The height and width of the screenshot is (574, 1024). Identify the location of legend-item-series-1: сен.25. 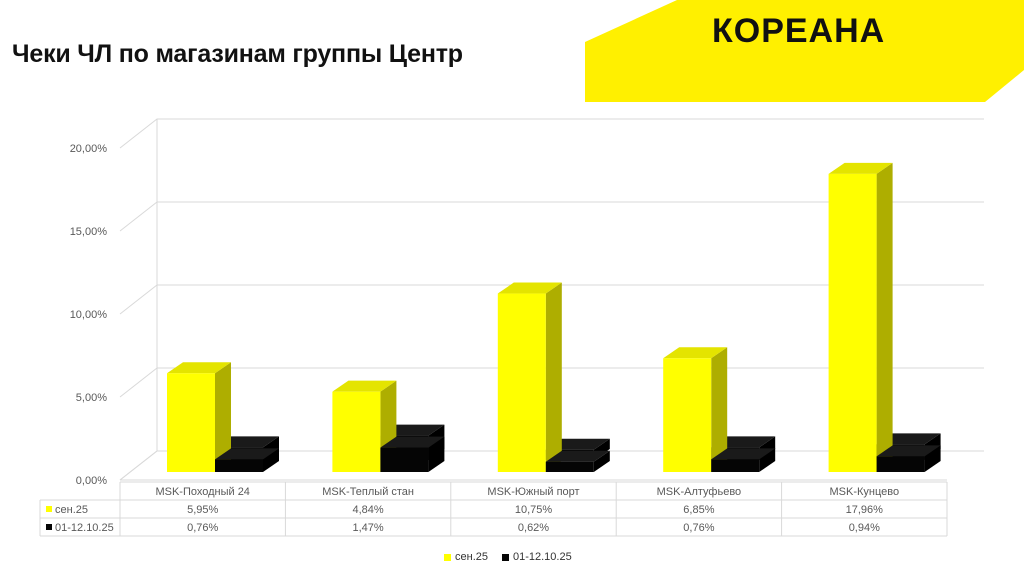
(466, 557).